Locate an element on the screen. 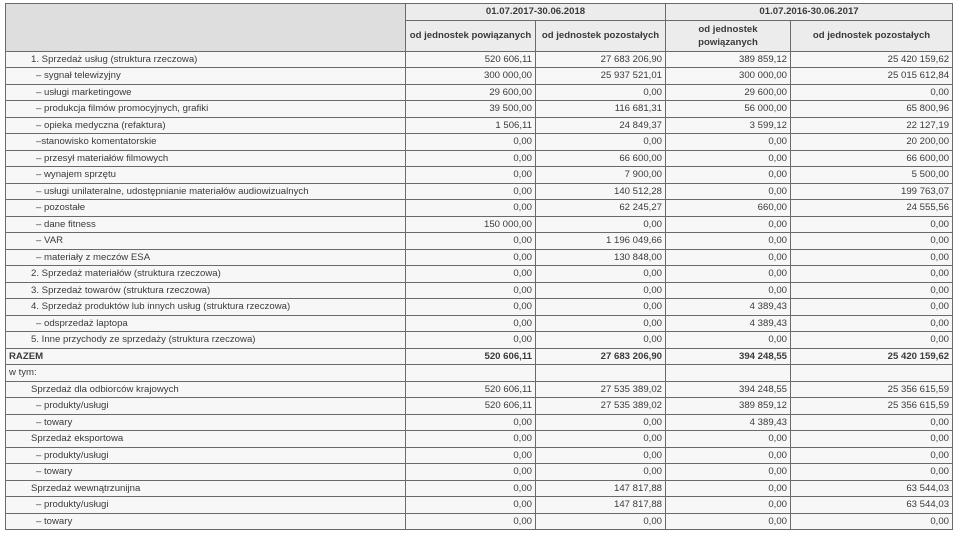 This screenshot has width=957, height=549. period-header: 01.07.2017-30.06.2018 is located at coordinates (535, 12).